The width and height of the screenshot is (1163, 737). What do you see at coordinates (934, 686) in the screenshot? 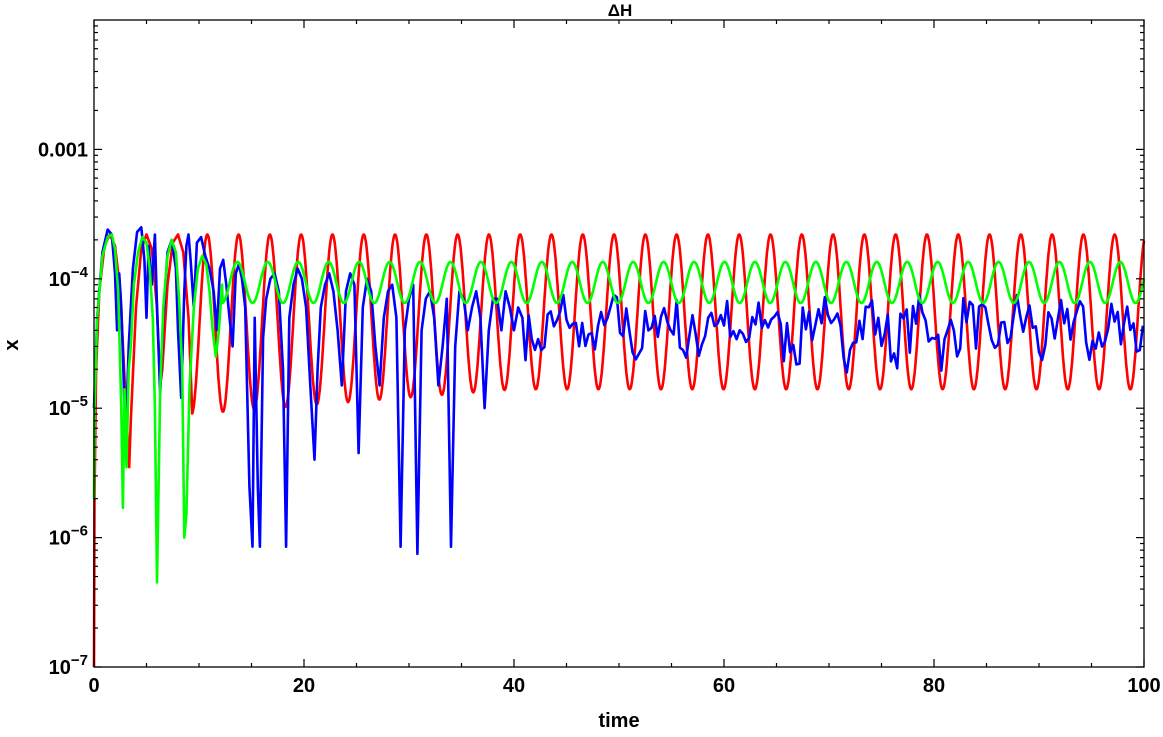
I see `x-tick-label: 80` at bounding box center [934, 686].